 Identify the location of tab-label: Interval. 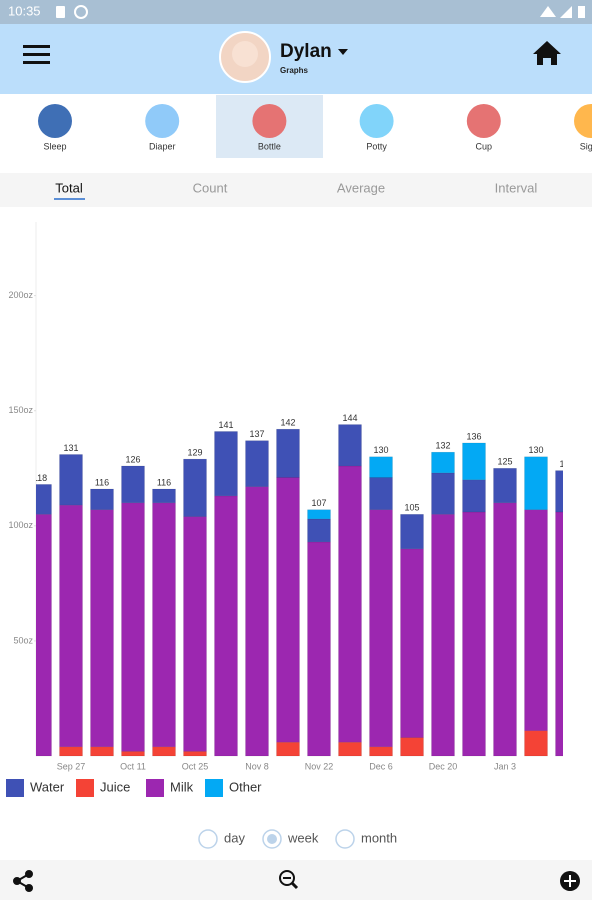
(516, 187).